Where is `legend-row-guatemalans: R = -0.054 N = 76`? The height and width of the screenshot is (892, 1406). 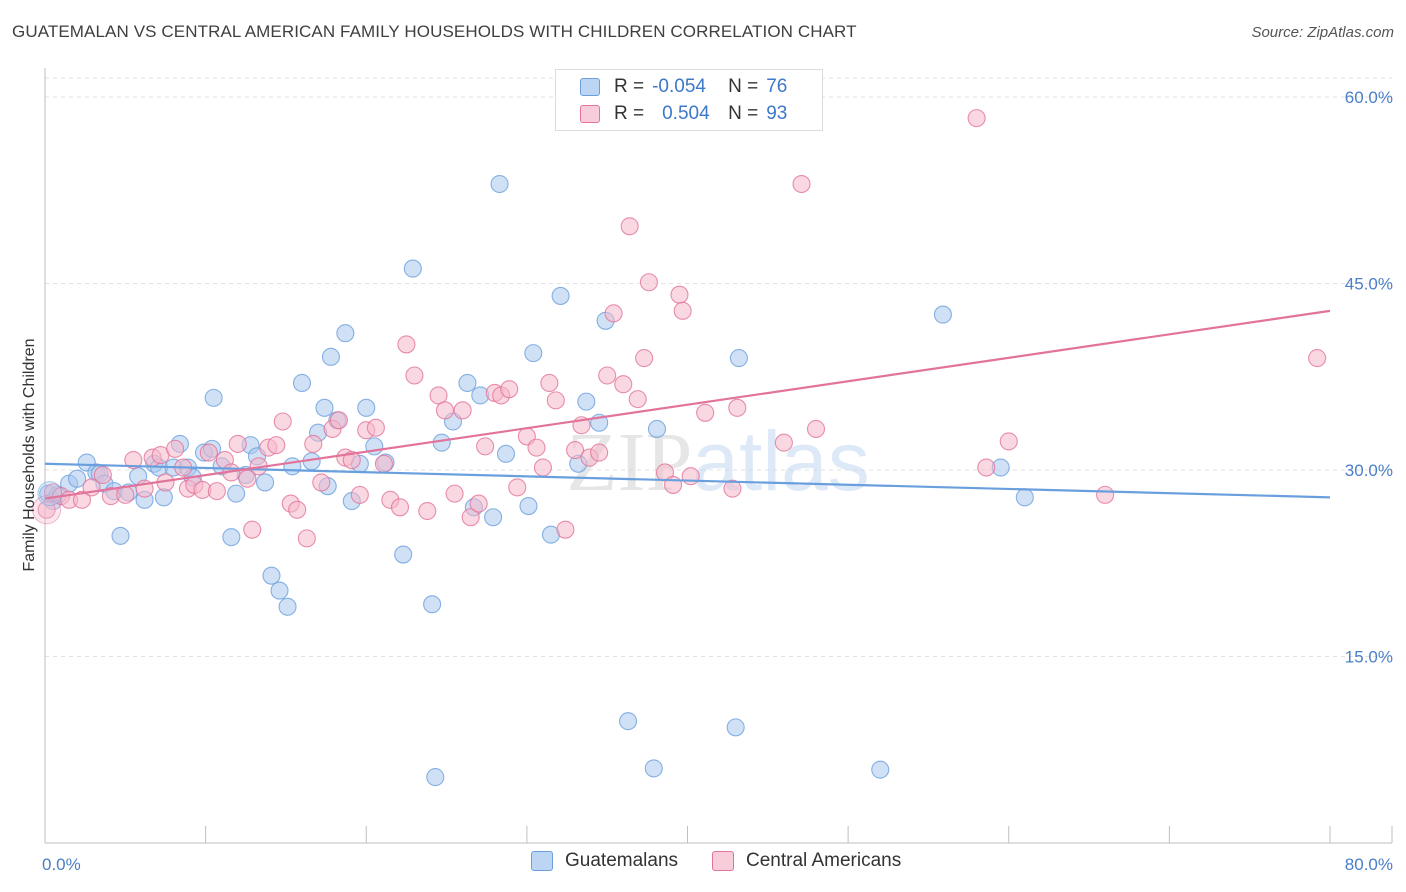
legend-row-guatemalans: R = -0.054 N = 76 is located at coordinates (683, 87).